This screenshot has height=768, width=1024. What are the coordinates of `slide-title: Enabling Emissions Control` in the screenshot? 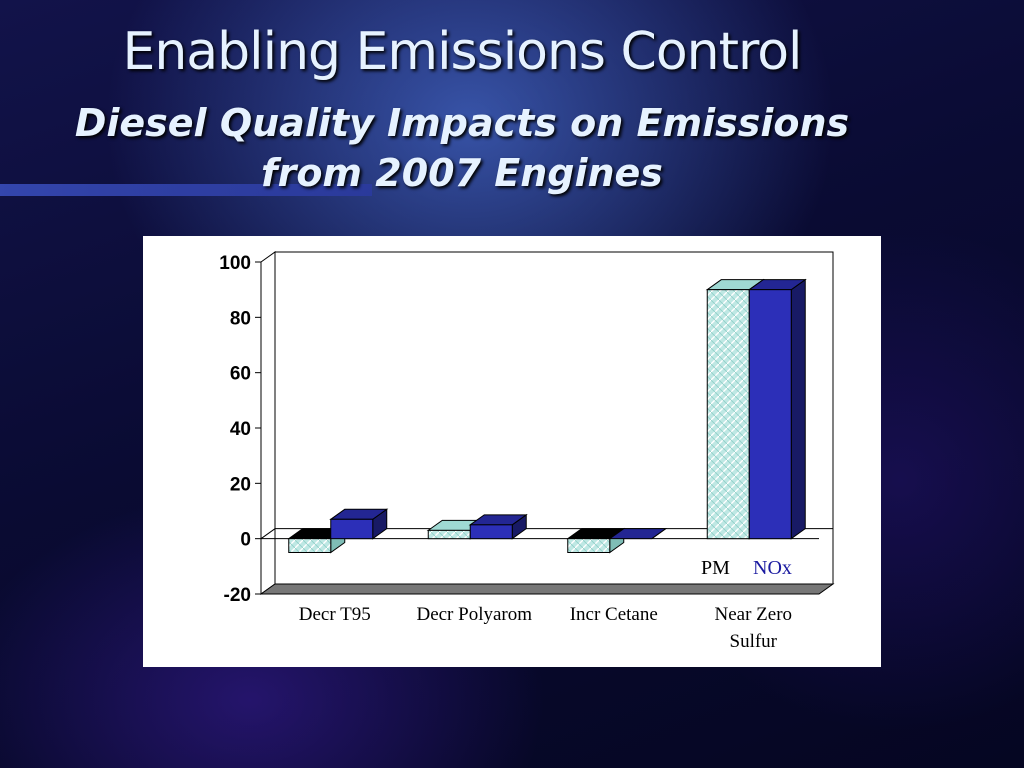 It's located at (462, 52).